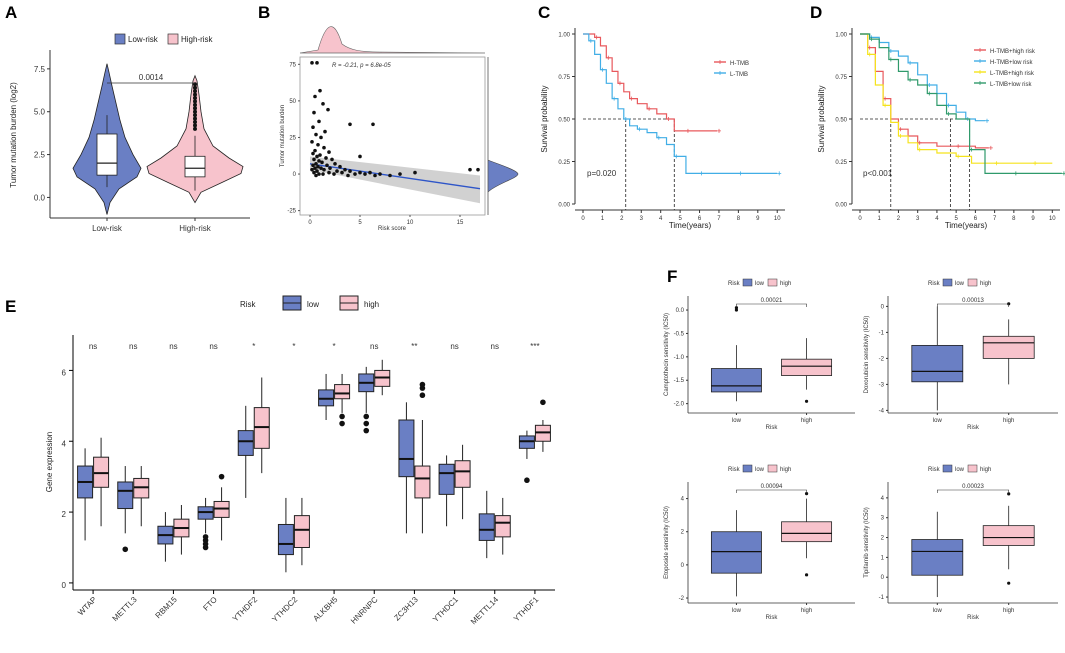  Describe the element at coordinates (1009, 494) in the screenshot. I see `f4-outlier-point` at that location.